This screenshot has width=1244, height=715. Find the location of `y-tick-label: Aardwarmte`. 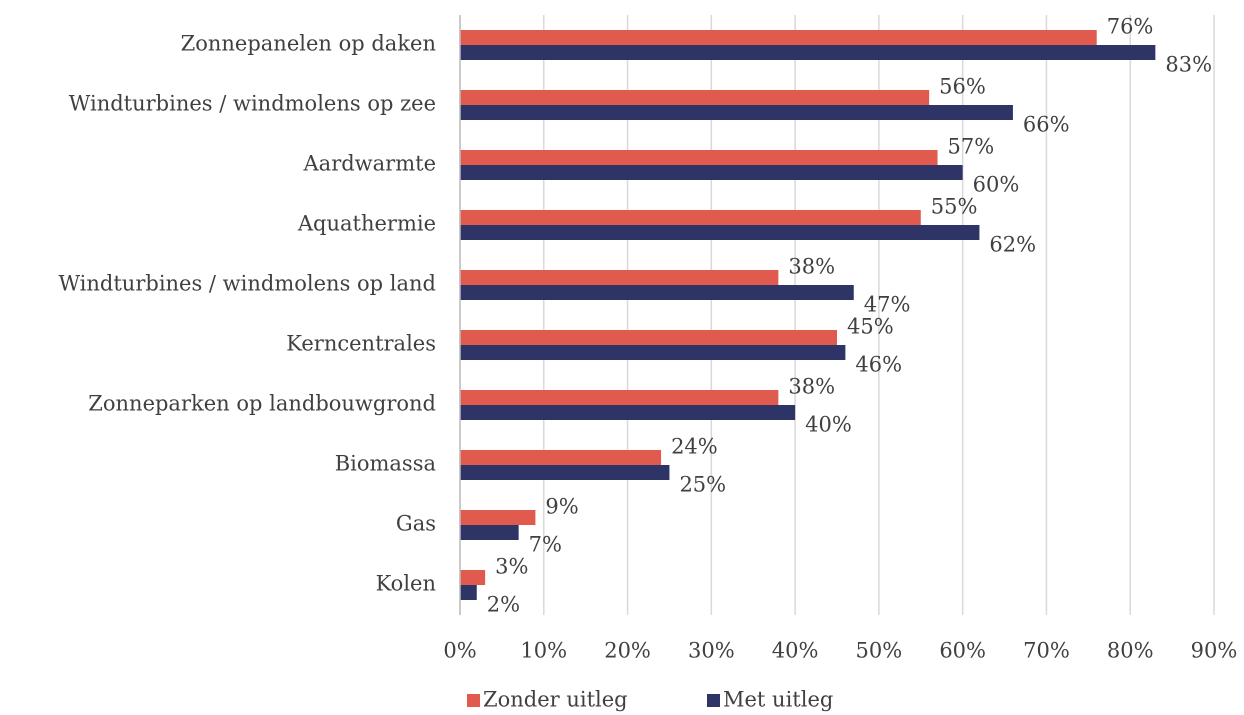

y-tick-label: Aardwarmte is located at coordinates (369, 164).